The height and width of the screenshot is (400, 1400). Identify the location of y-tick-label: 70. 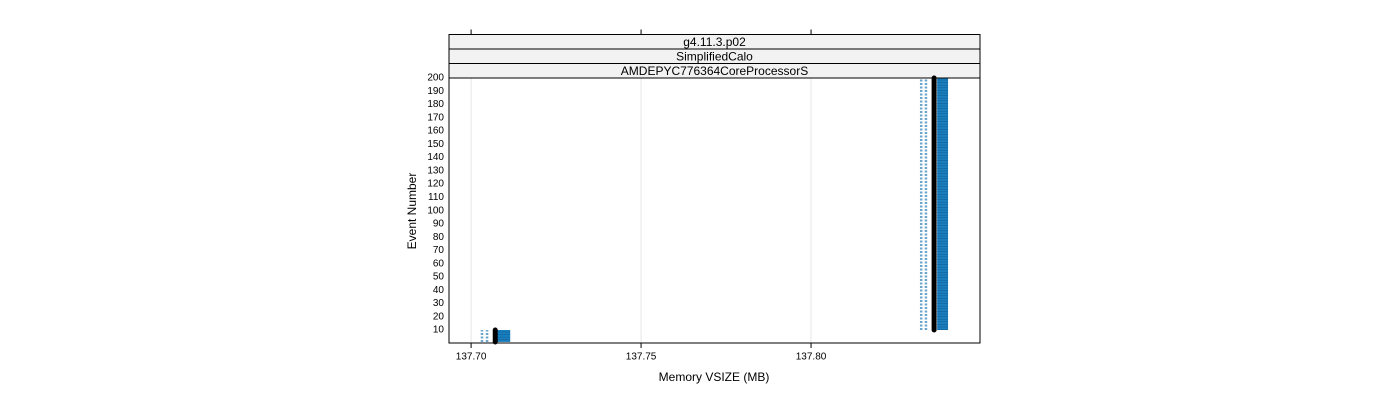
(439, 250).